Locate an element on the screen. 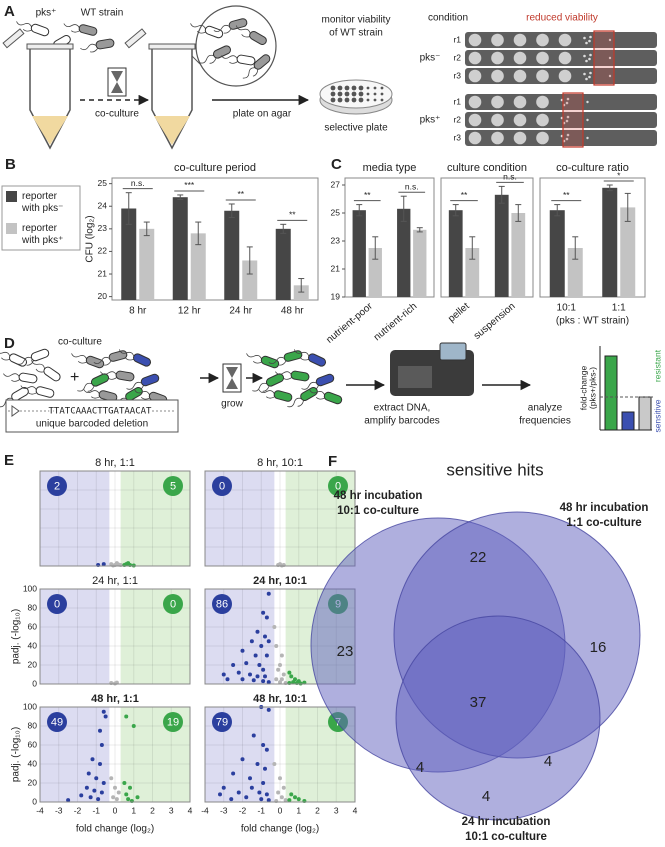 This screenshot has height=847, width=665. panel-label: C is located at coordinates (336, 164).